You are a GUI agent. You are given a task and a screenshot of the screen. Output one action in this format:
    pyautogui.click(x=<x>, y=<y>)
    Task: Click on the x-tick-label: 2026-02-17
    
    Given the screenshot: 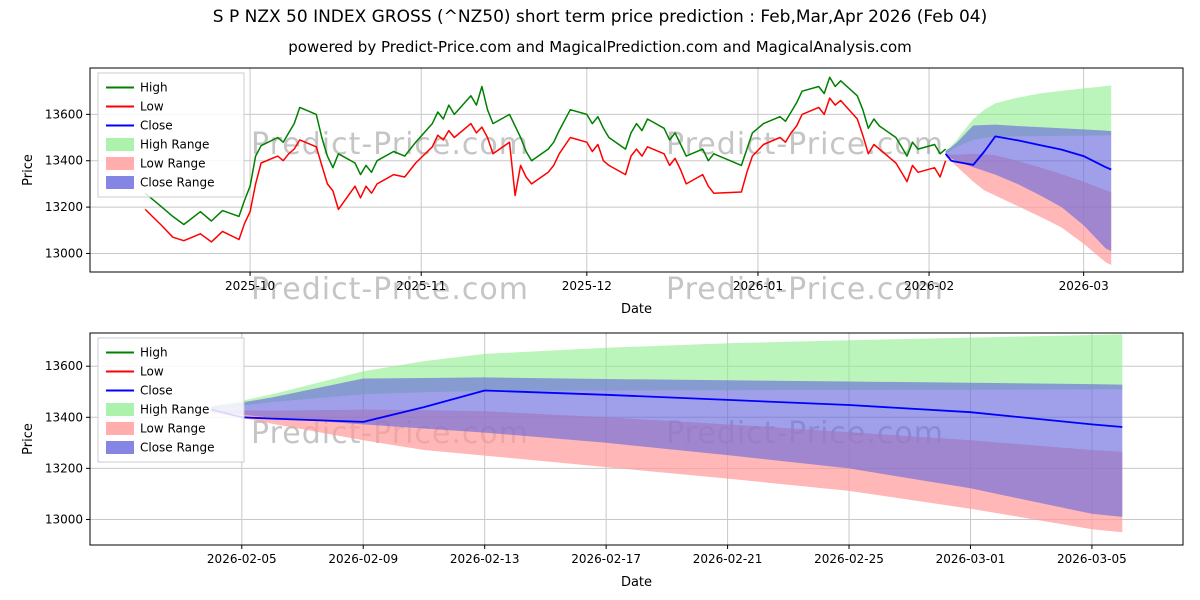 What is the action you would take?
    pyautogui.click(x=606, y=559)
    